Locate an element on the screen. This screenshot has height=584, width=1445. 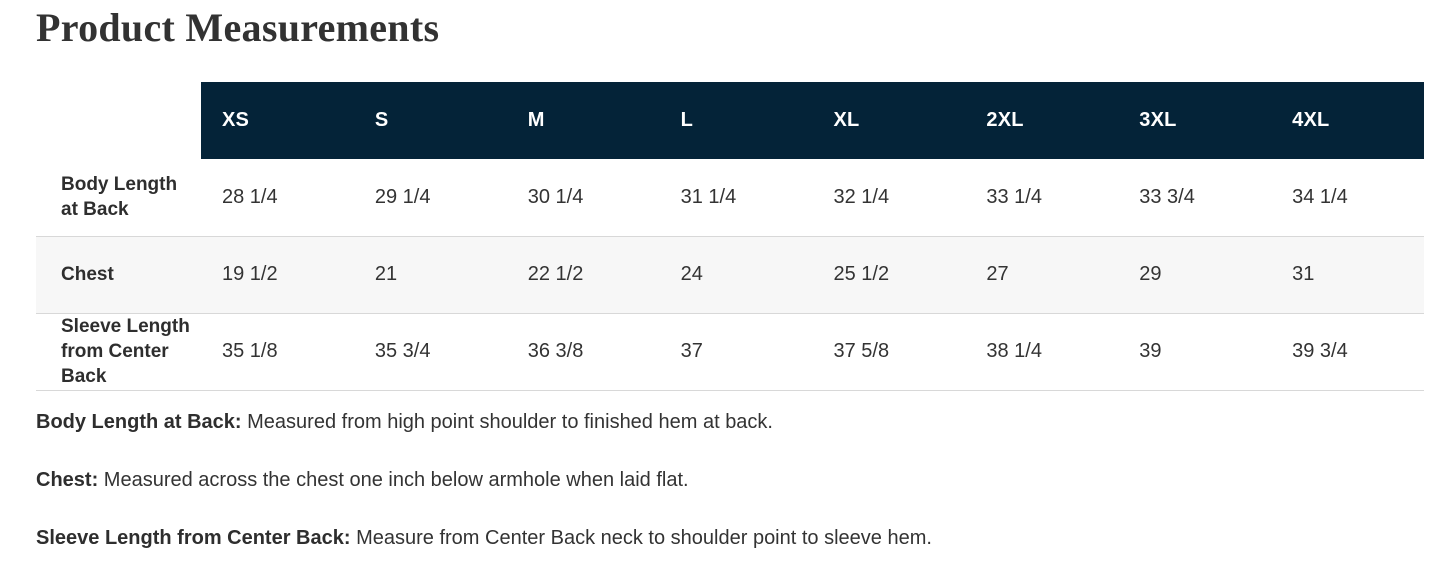
measurement-cell: 32 1/4 is located at coordinates (861, 196).